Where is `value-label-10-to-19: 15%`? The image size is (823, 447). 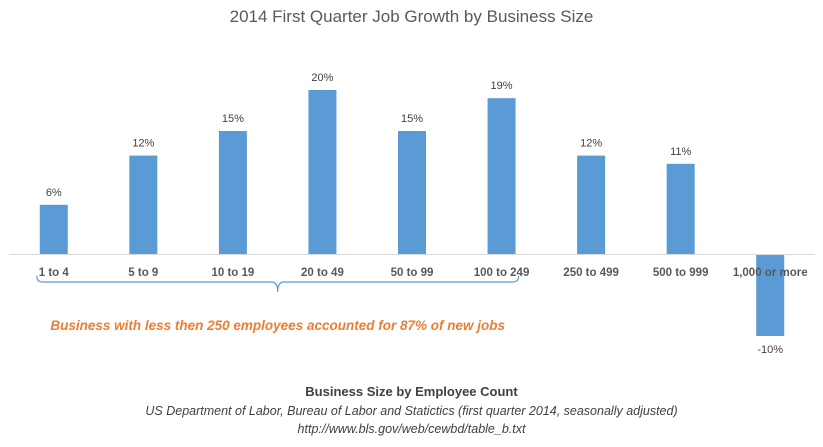
value-label-10-to-19: 15% is located at coordinates (233, 119).